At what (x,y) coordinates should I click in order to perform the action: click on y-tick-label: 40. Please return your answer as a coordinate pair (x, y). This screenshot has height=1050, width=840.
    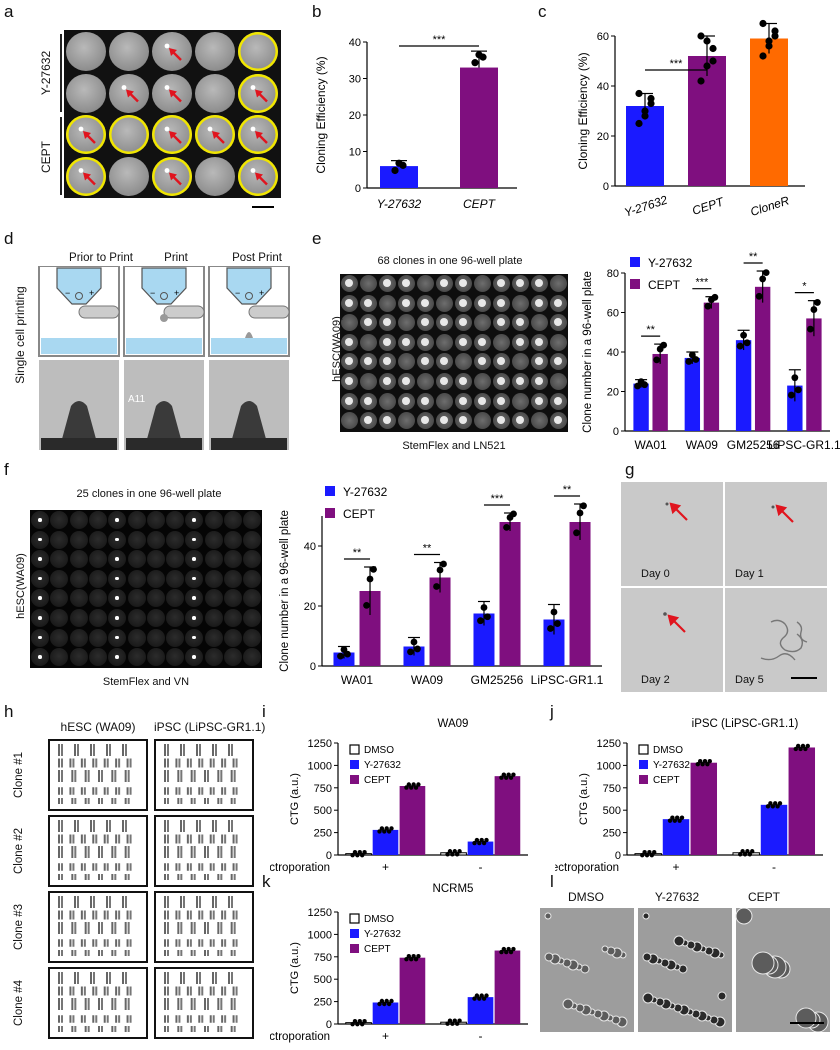
    Looking at the image, I should click on (613, 353).